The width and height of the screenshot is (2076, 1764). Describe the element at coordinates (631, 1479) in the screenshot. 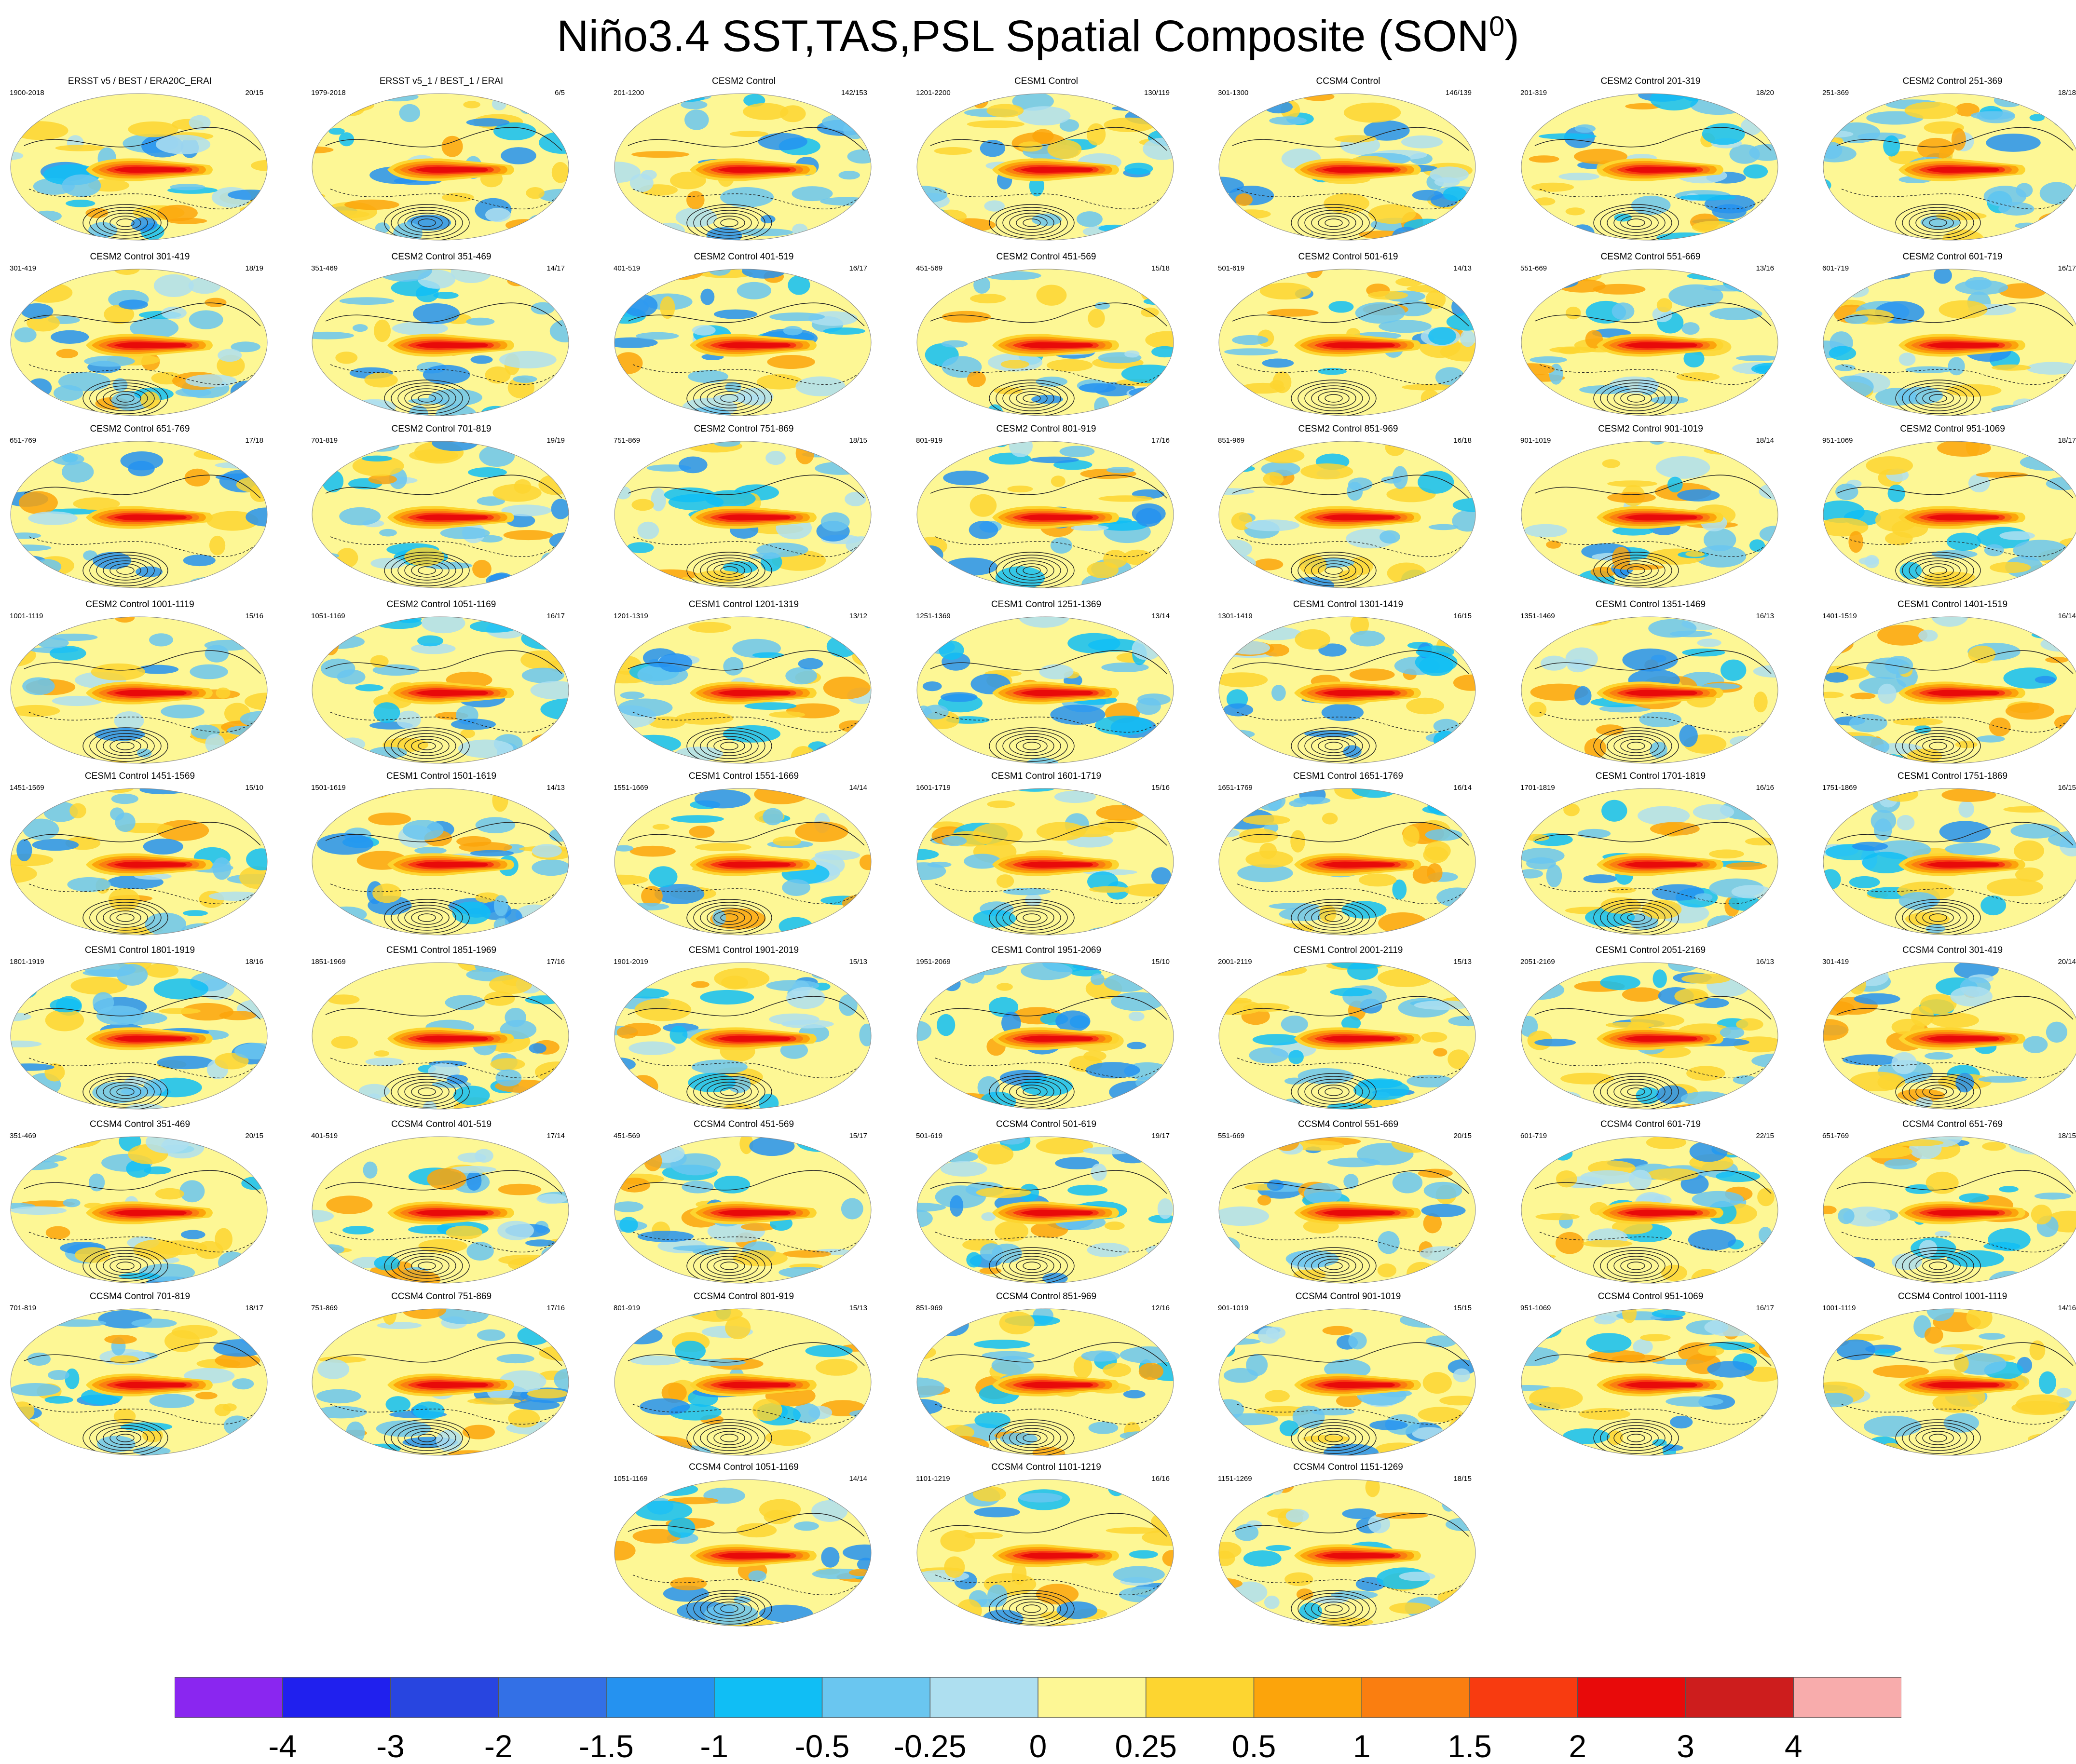

I see `panel-years: 1051-1169` at that location.